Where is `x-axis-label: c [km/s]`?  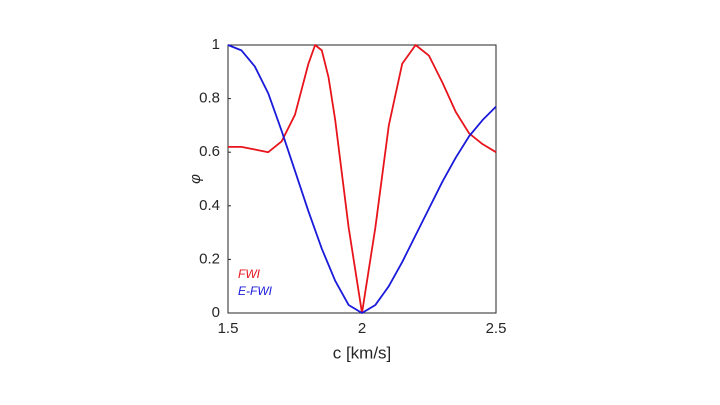 x-axis-label: c [km/s] is located at coordinates (362, 352).